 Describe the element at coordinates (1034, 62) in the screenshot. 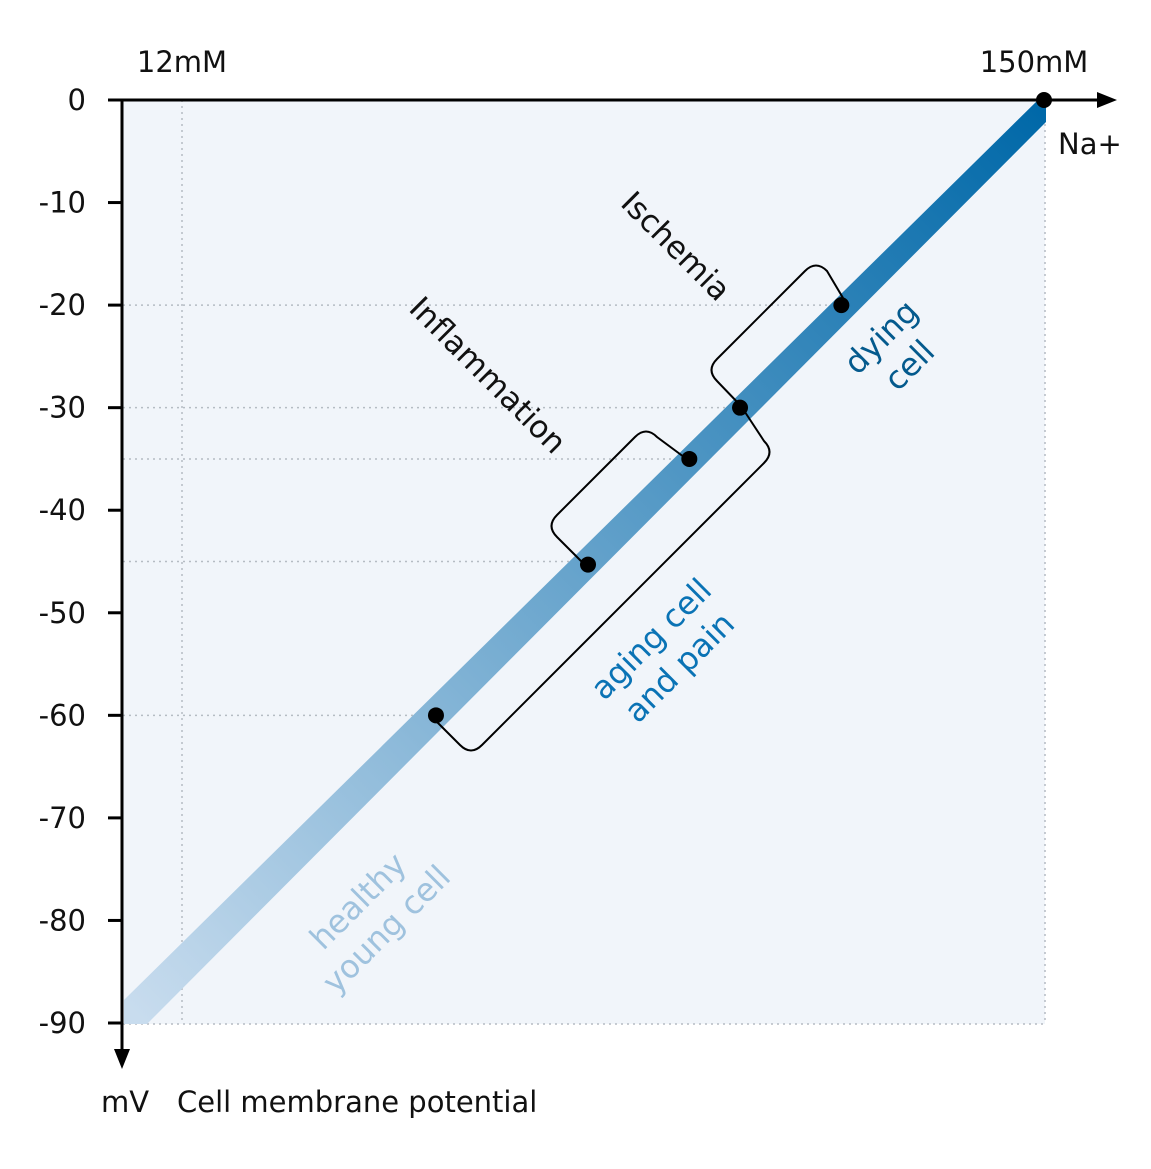

I see `top-label-right: 150mM` at that location.